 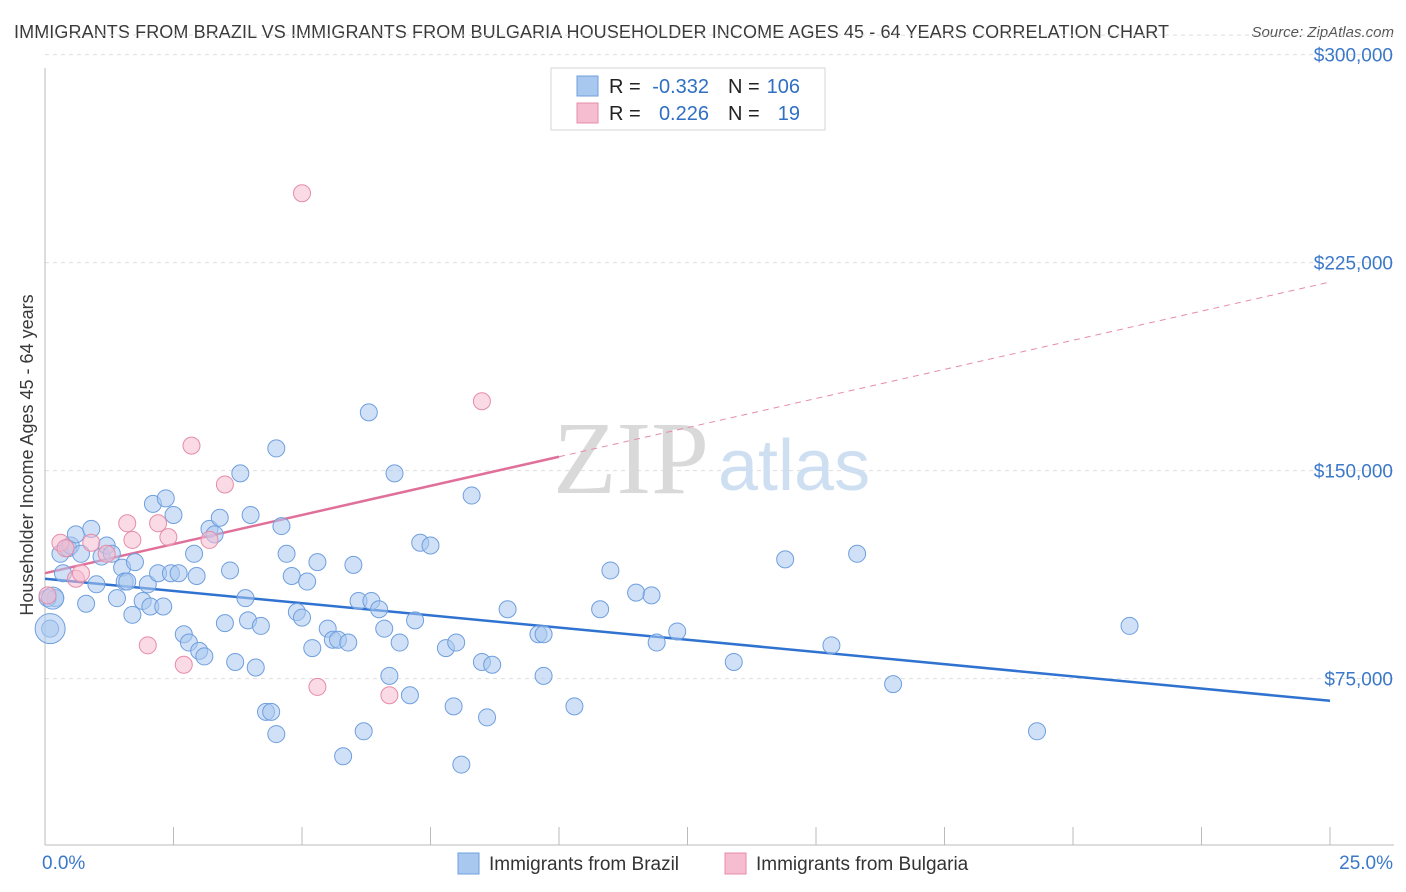 I want to click on legend-r-value-brazil: -0.332, so click(x=680, y=87).